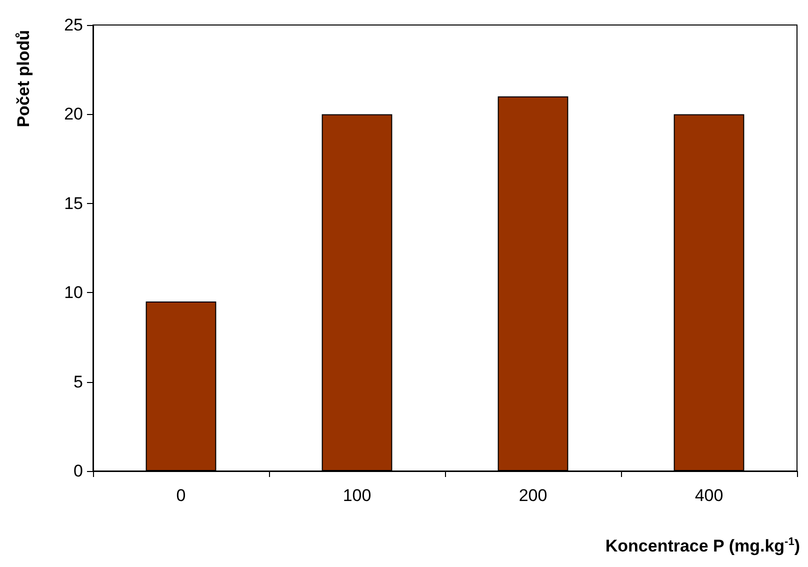 Image resolution: width=808 pixels, height=567 pixels. I want to click on y-tick-label: 5, so click(78, 382).